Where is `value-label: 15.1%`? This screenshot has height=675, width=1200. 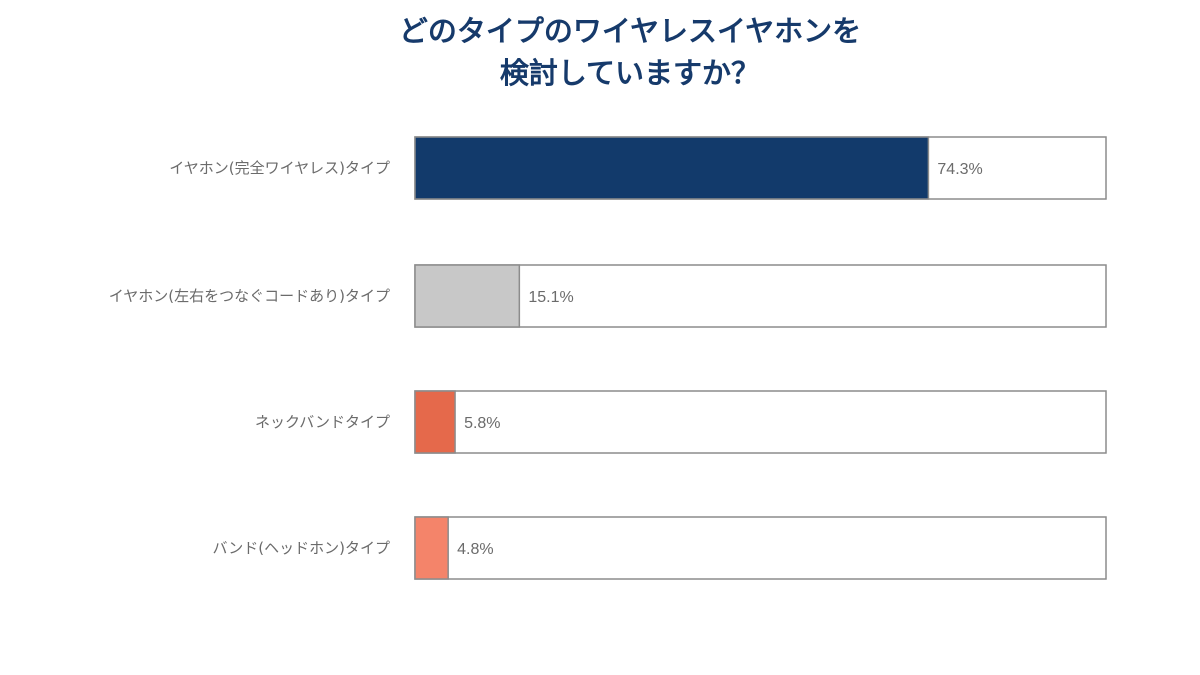 value-label: 15.1% is located at coordinates (550, 297).